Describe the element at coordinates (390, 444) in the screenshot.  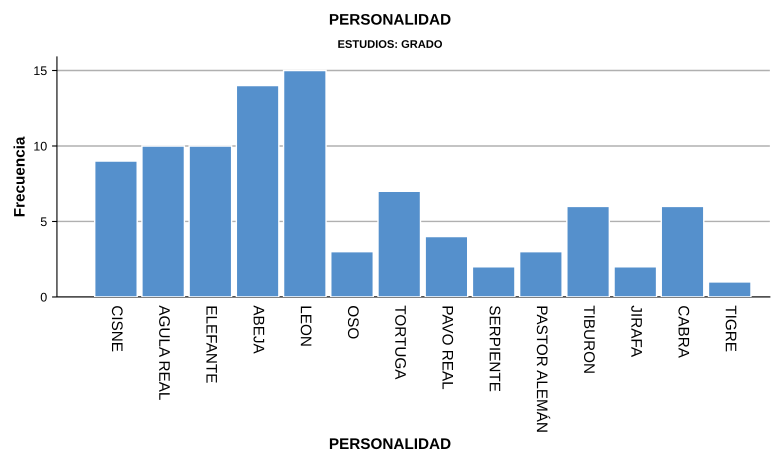
I see `x-axis-title: PERSONALIDAD` at that location.